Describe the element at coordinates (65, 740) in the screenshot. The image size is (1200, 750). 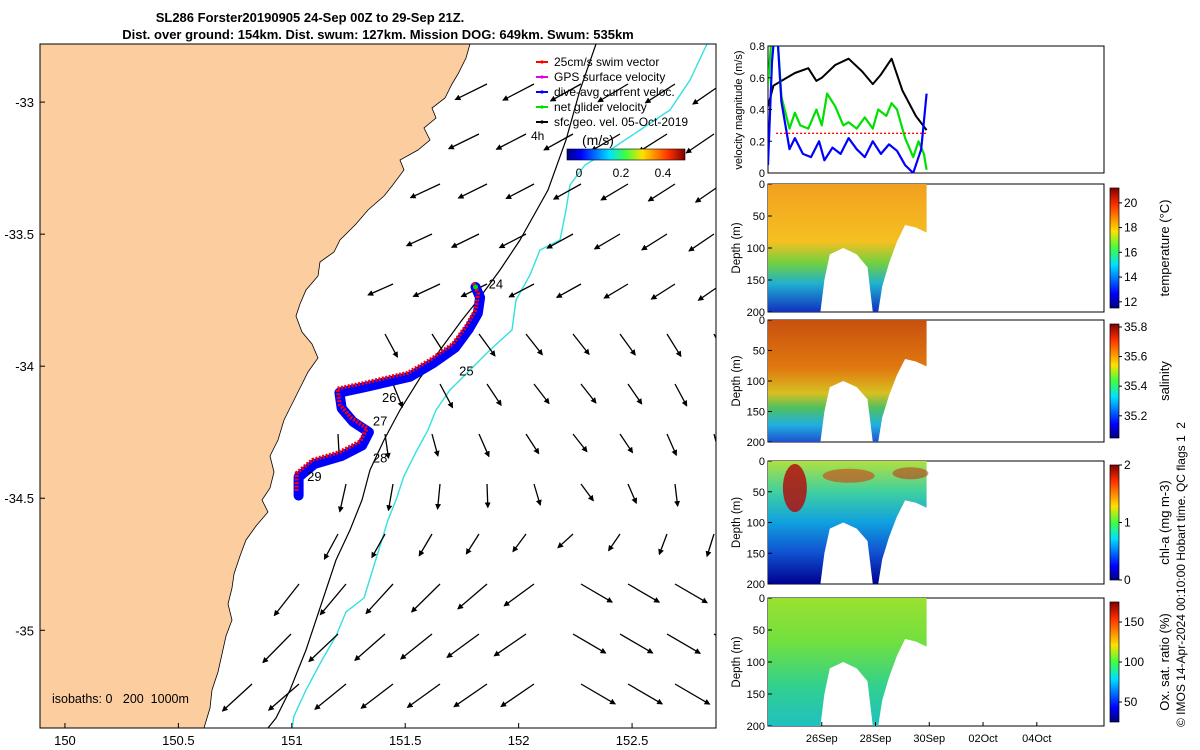
I see `map-x-tick-label: 150` at that location.